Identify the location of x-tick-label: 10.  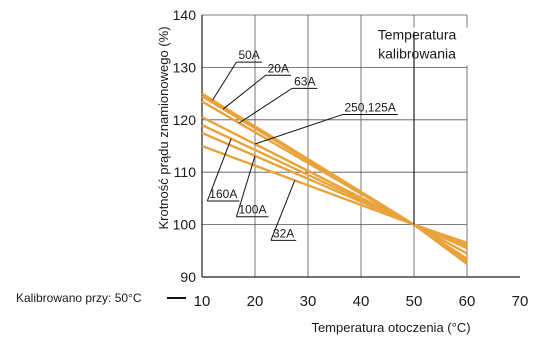
(202, 301).